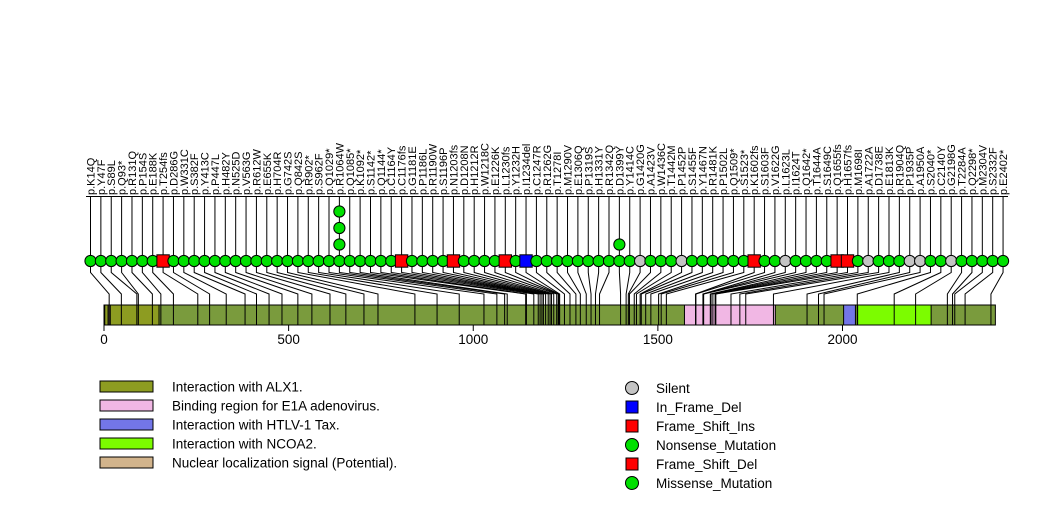 The image size is (1047, 524). What do you see at coordinates (651, 170) in the screenshot?
I see `mutation-label: p.A1423V` at bounding box center [651, 170].